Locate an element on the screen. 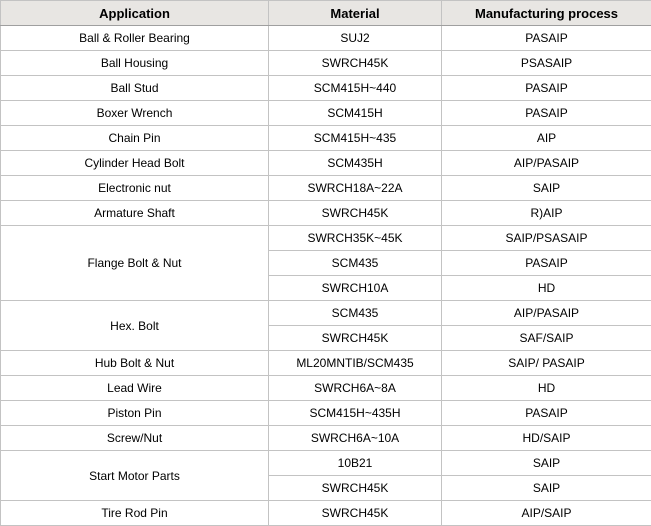  column-header-manufacturing-process: Manufacturing process is located at coordinates (546, 13).